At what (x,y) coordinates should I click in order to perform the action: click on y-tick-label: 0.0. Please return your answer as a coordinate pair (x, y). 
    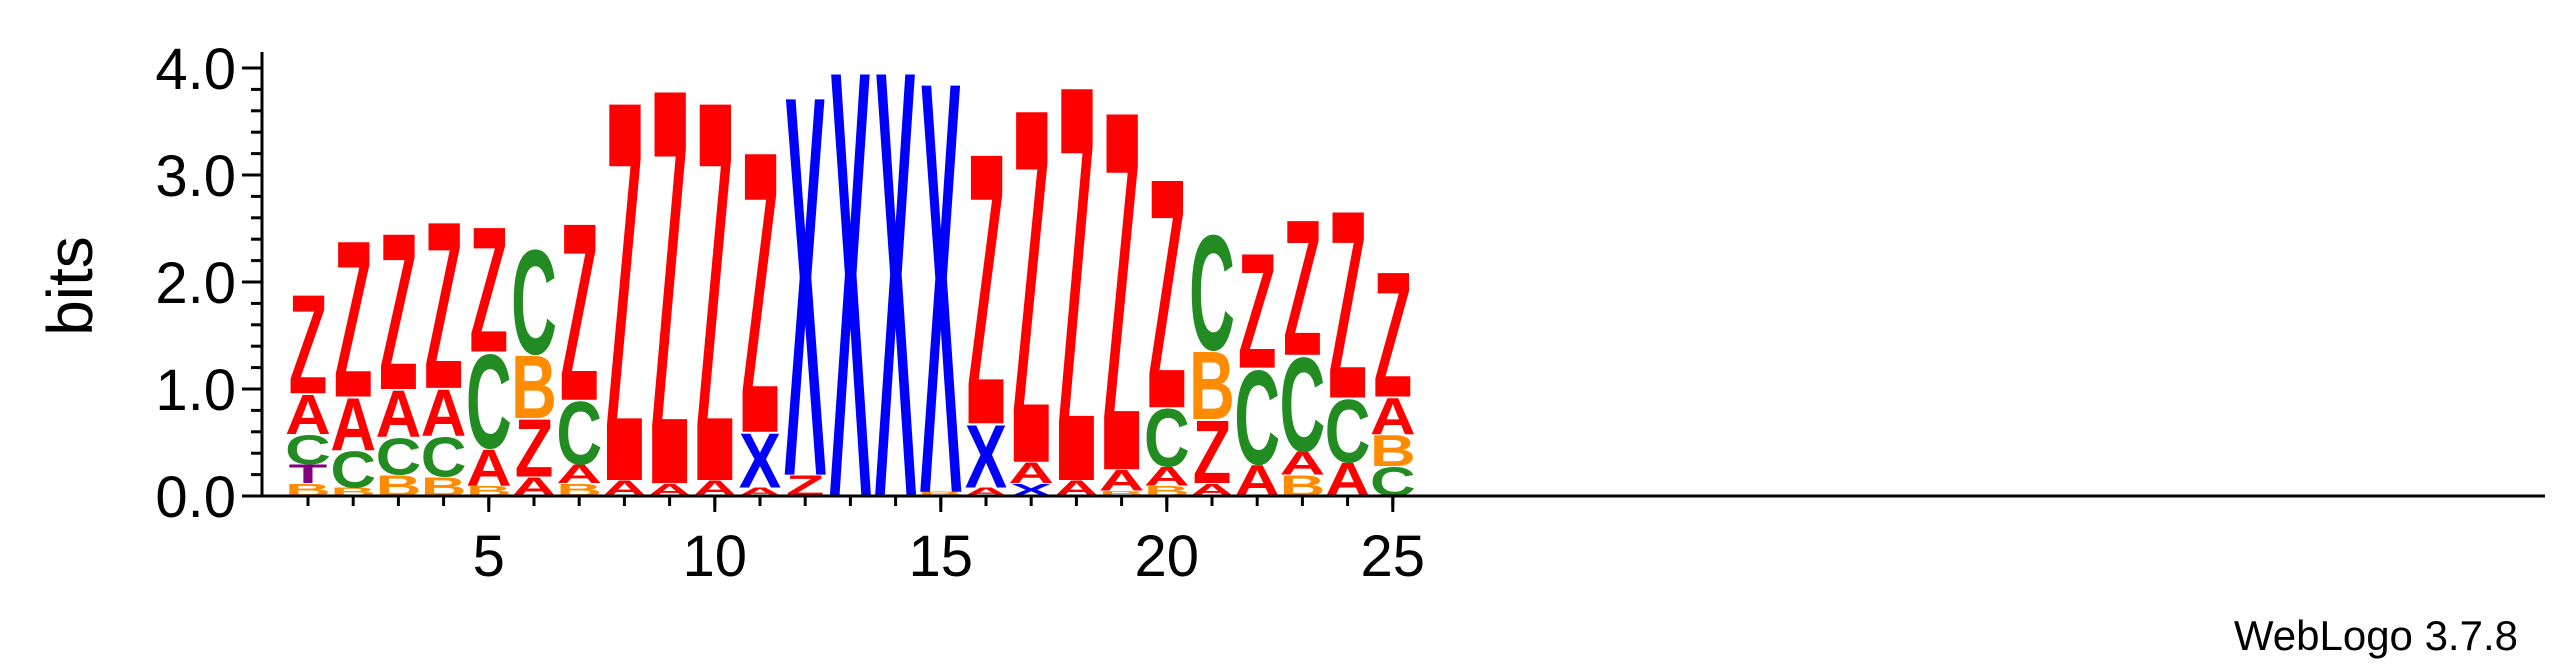
    Looking at the image, I should click on (195, 497).